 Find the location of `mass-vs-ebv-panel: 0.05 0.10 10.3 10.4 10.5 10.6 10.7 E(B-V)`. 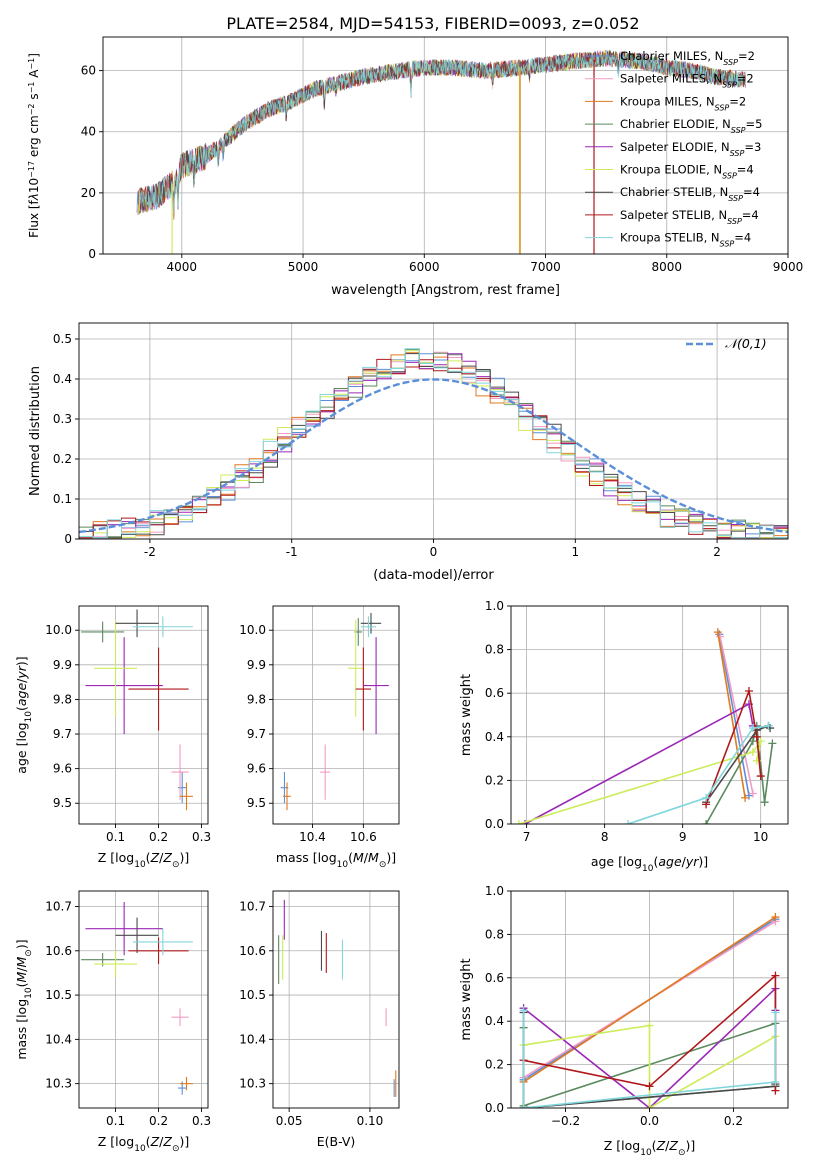

mass-vs-ebv-panel: 0.05 0.10 10.3 10.4 10.5 10.6 10.7 E(B-V) is located at coordinates (319, 1019).